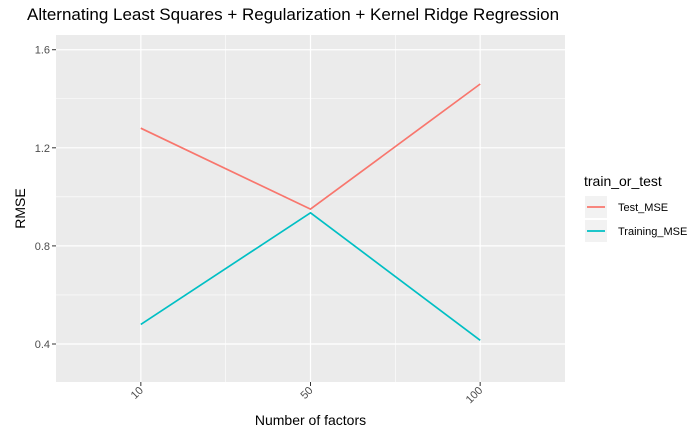  Describe the element at coordinates (20, 208) in the screenshot. I see `y-axis-label: RMSE` at that location.